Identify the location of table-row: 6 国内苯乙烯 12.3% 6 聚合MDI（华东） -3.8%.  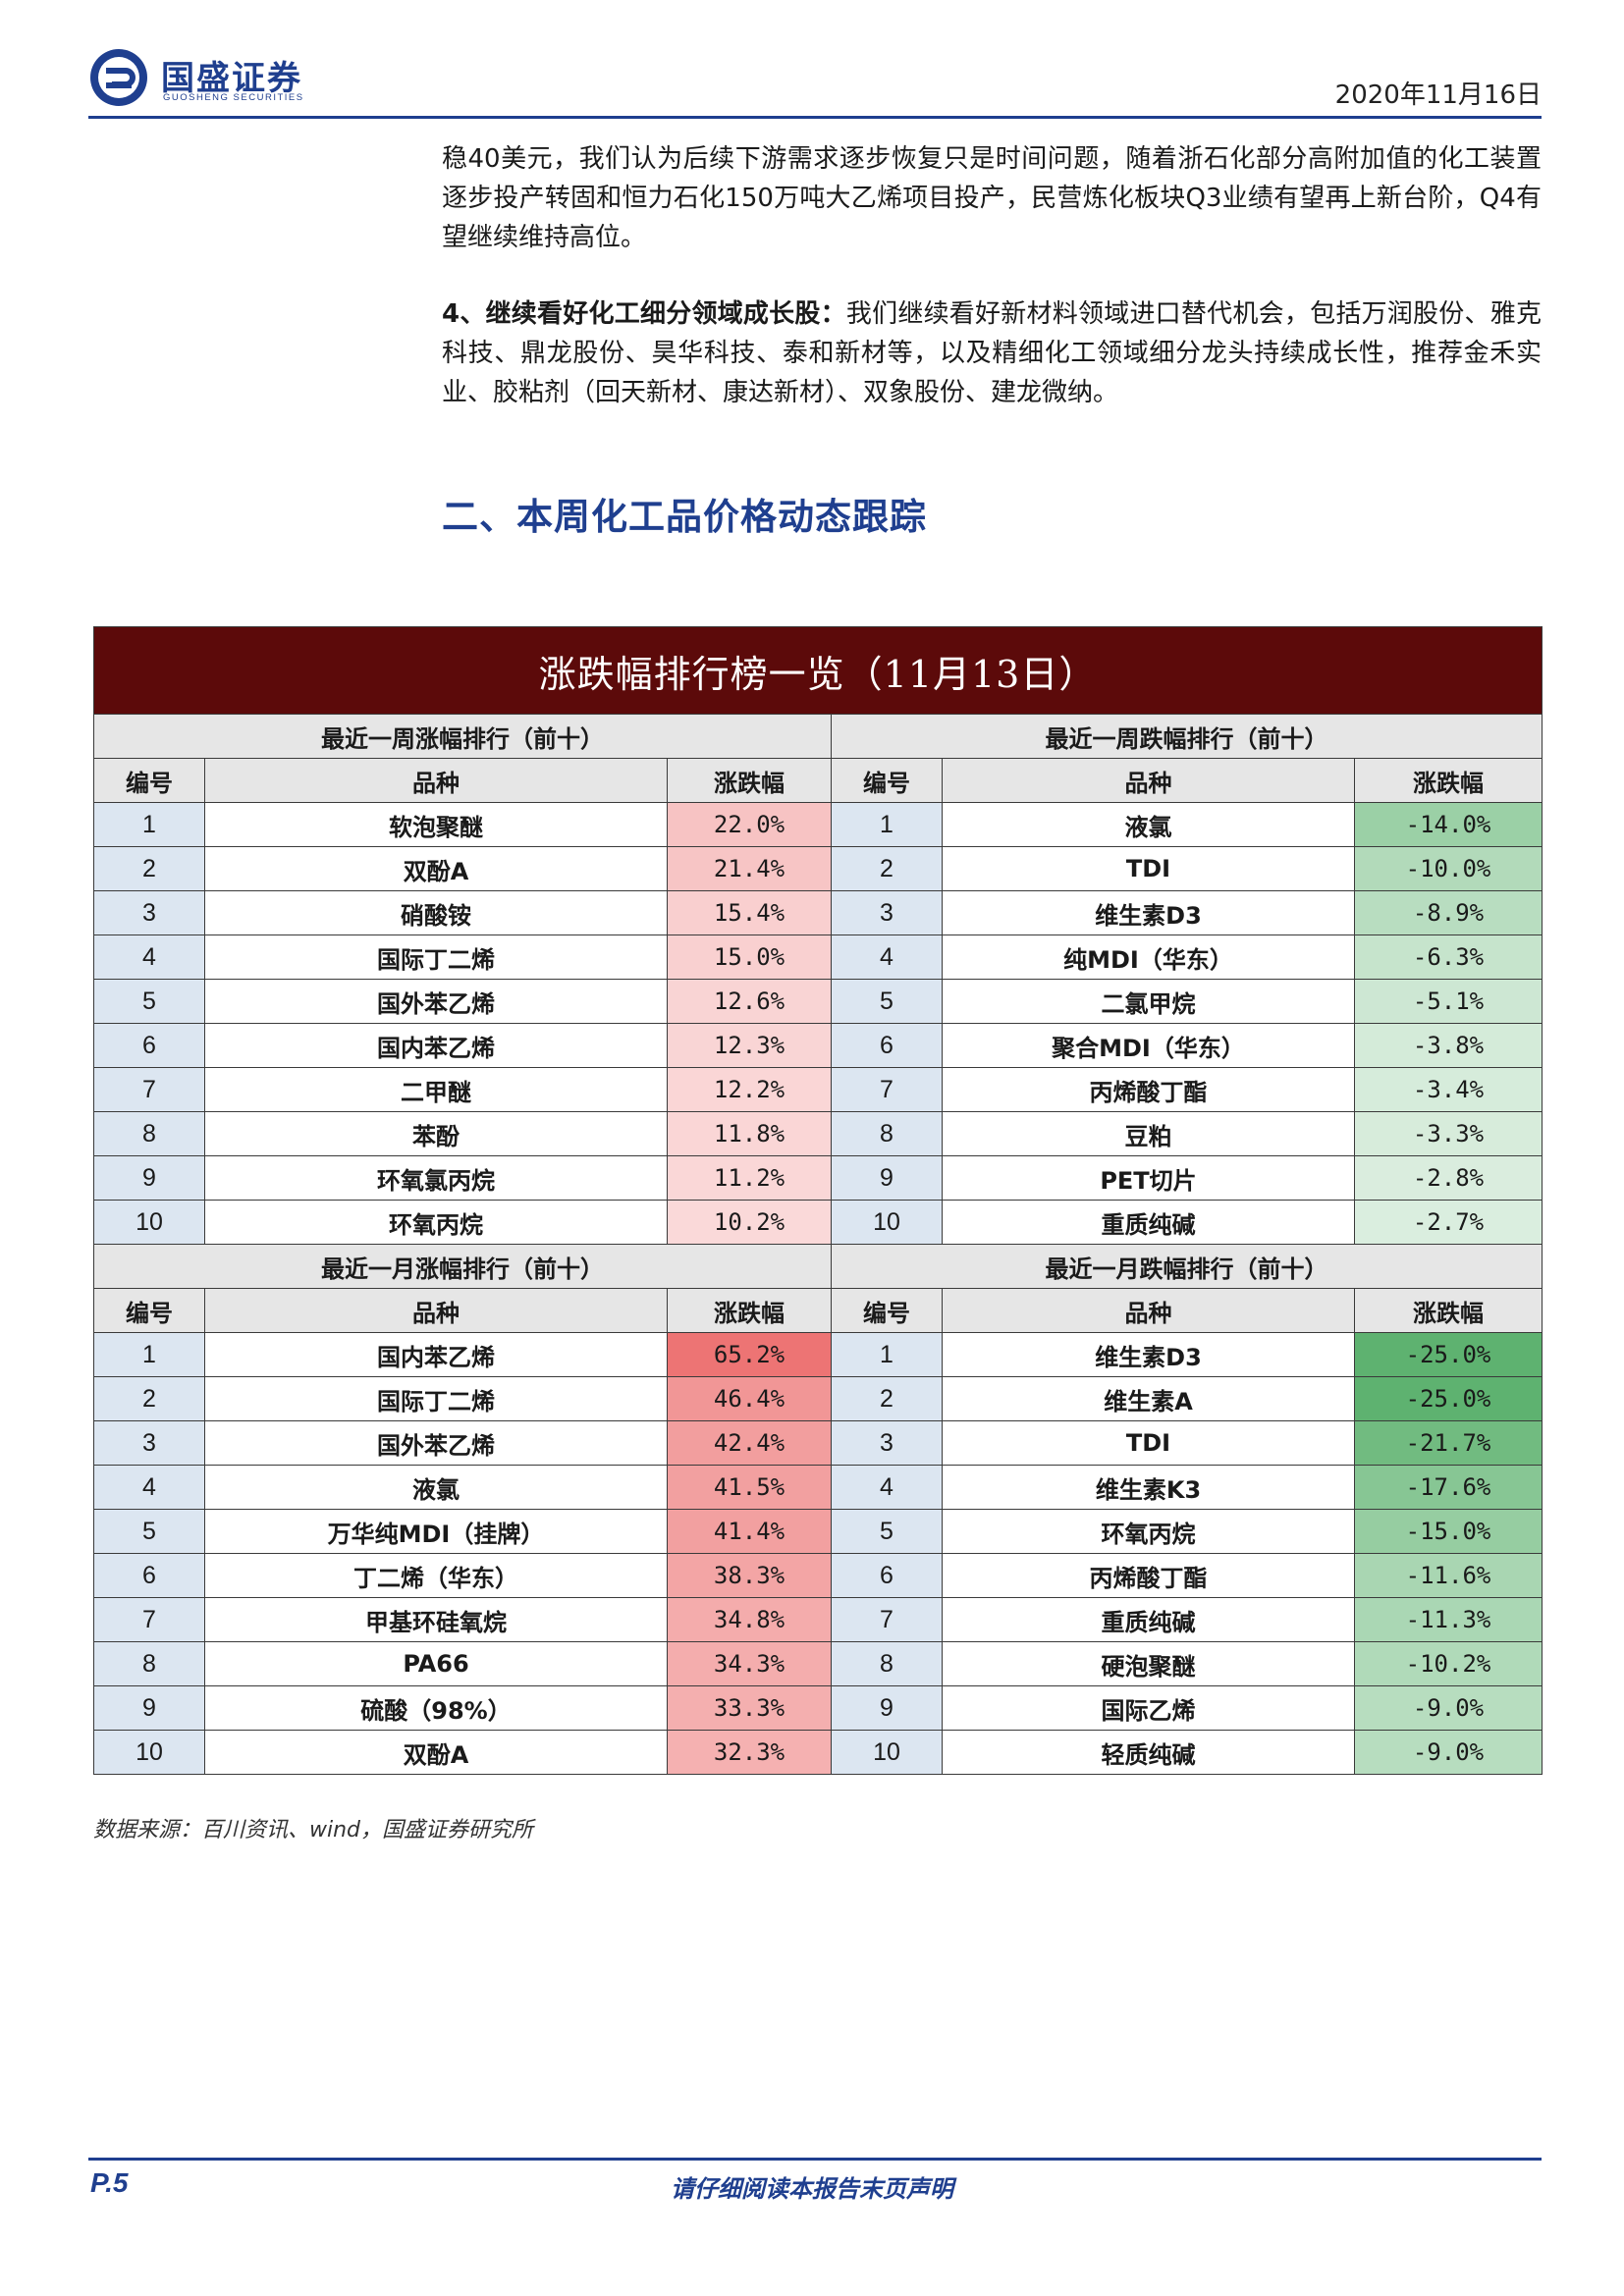
(818, 1046).